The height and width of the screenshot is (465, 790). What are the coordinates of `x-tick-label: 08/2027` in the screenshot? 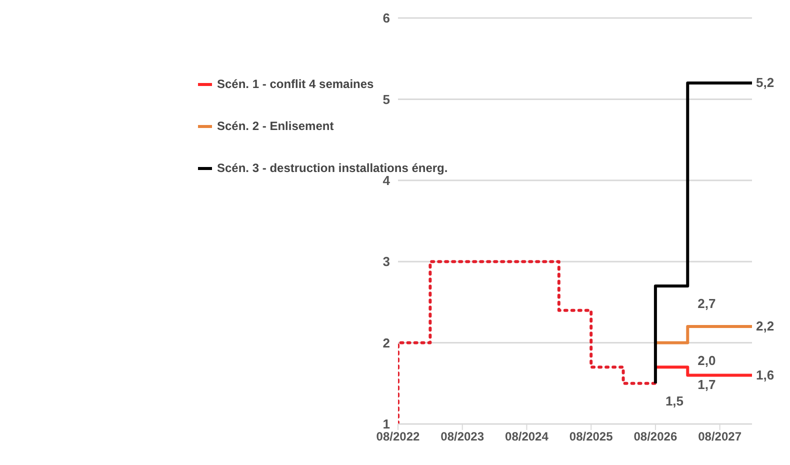 It's located at (720, 437).